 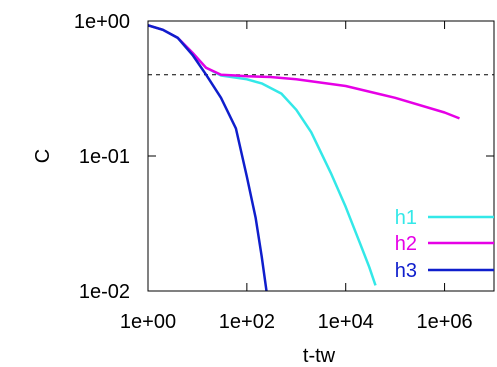 What do you see at coordinates (104, 157) in the screenshot?
I see `y-tick-label: 1e-01` at bounding box center [104, 157].